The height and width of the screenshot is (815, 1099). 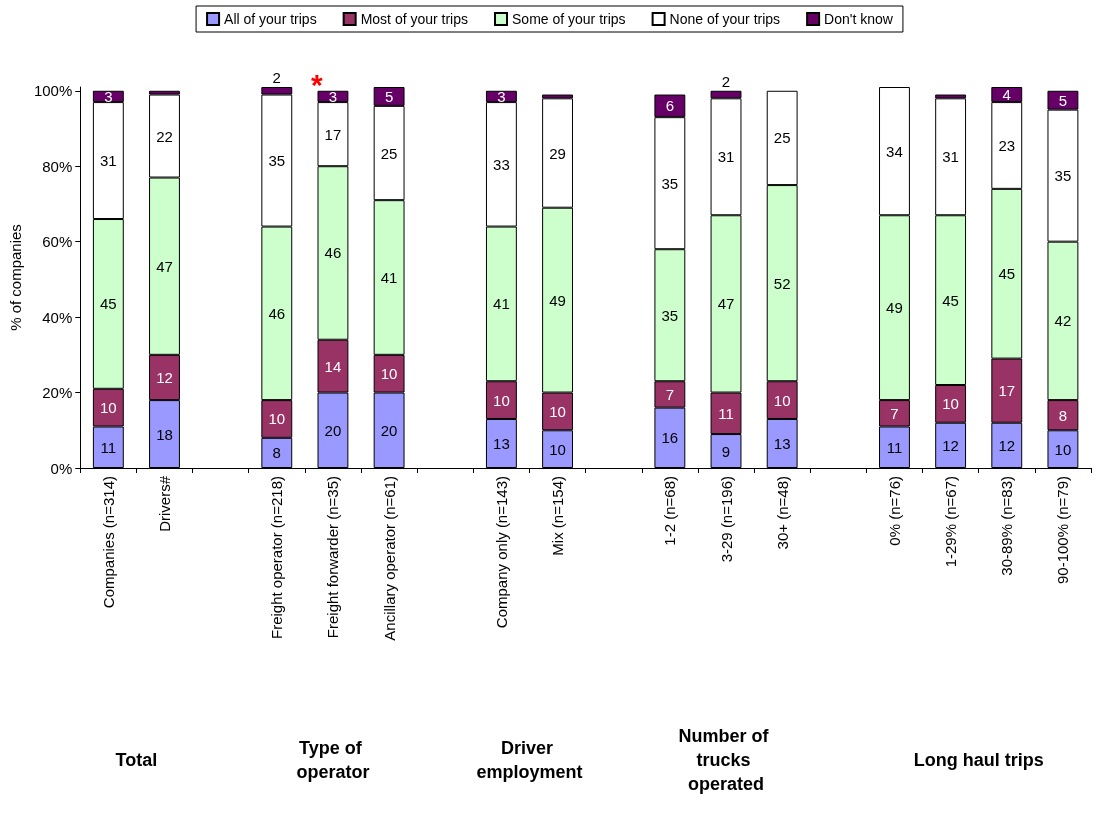 What do you see at coordinates (164, 434) in the screenshot?
I see `data-label: 18` at bounding box center [164, 434].